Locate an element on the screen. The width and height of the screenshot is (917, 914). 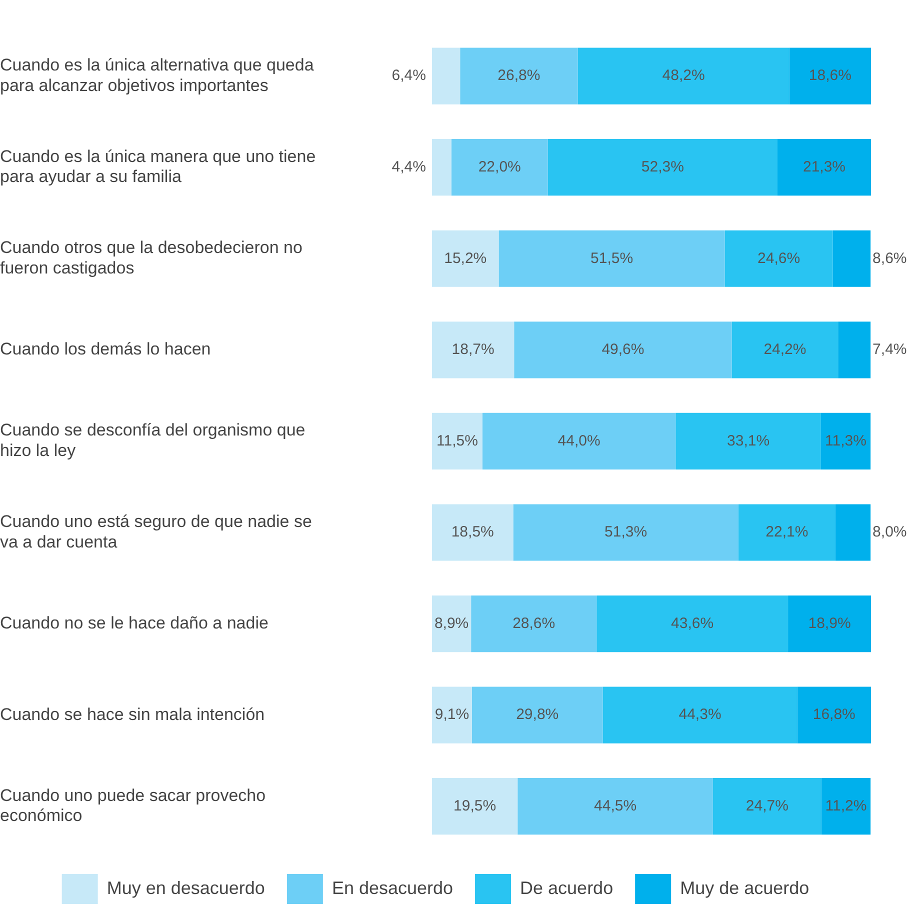
data-label: 9,1% is located at coordinates (452, 715).